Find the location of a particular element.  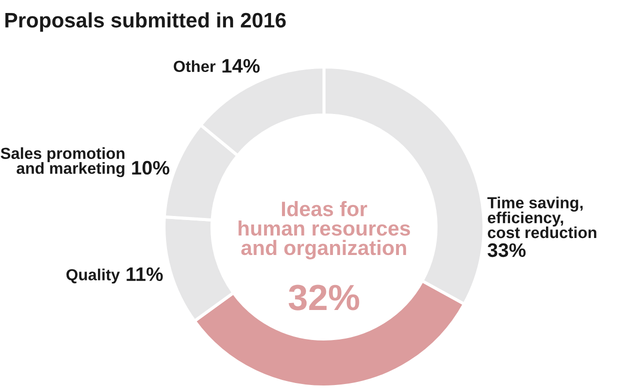

chart-title: Proposals submitted in 2016 is located at coordinates (145, 22).